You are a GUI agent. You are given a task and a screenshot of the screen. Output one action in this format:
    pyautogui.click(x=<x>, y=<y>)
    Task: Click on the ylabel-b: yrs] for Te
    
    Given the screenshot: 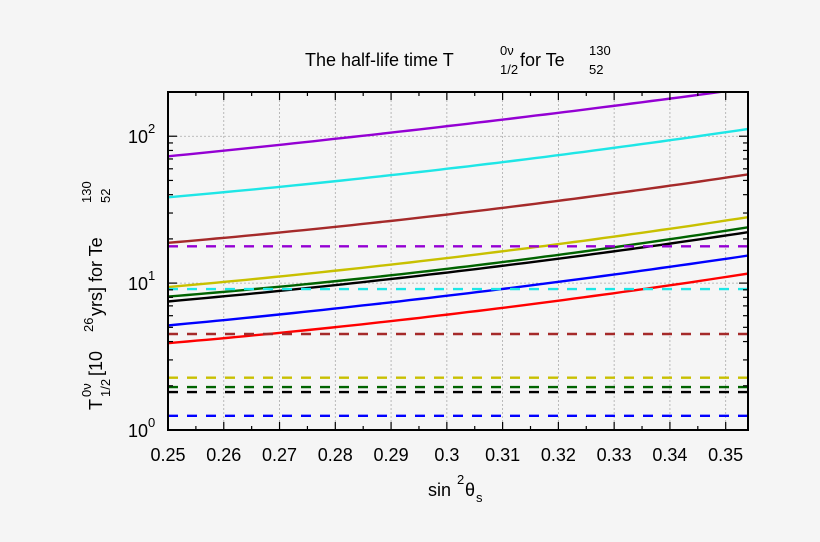 What is the action you would take?
    pyautogui.click(x=96, y=276)
    